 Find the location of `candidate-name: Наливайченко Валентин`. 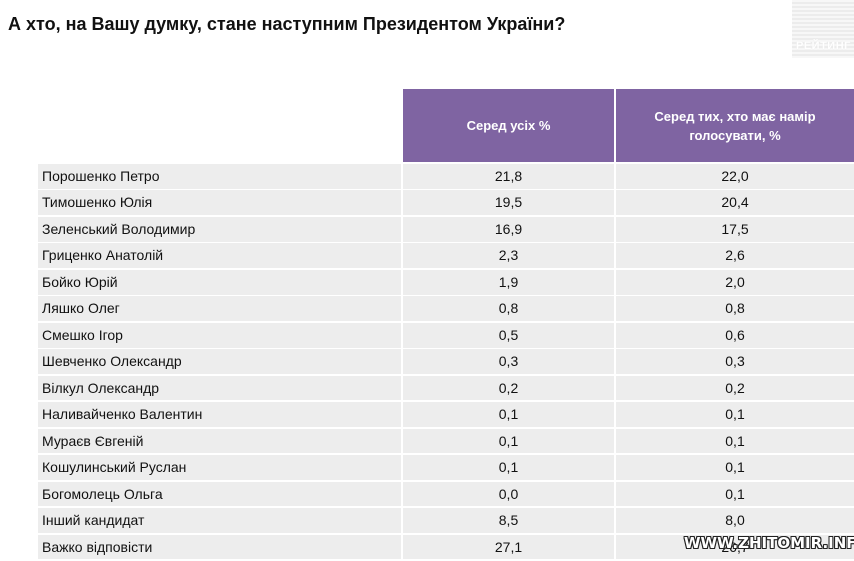

candidate-name: Наливайченко Валентин is located at coordinates (219, 414).